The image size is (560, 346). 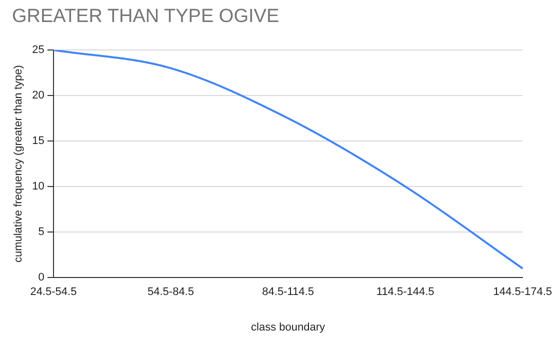 What do you see at coordinates (38, 186) in the screenshot?
I see `y-tick-label: 10` at bounding box center [38, 186].